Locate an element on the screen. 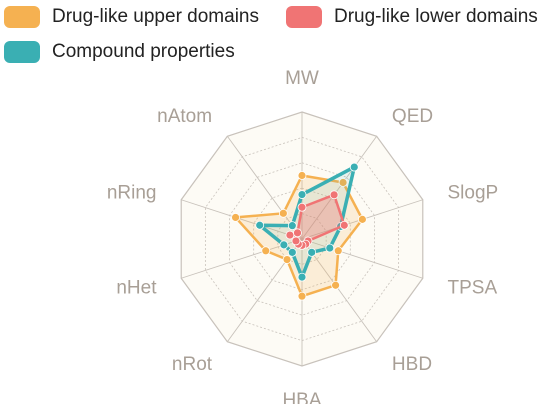 The width and height of the screenshot is (550, 404). legend-swatch-upper is located at coordinates (22, 17).